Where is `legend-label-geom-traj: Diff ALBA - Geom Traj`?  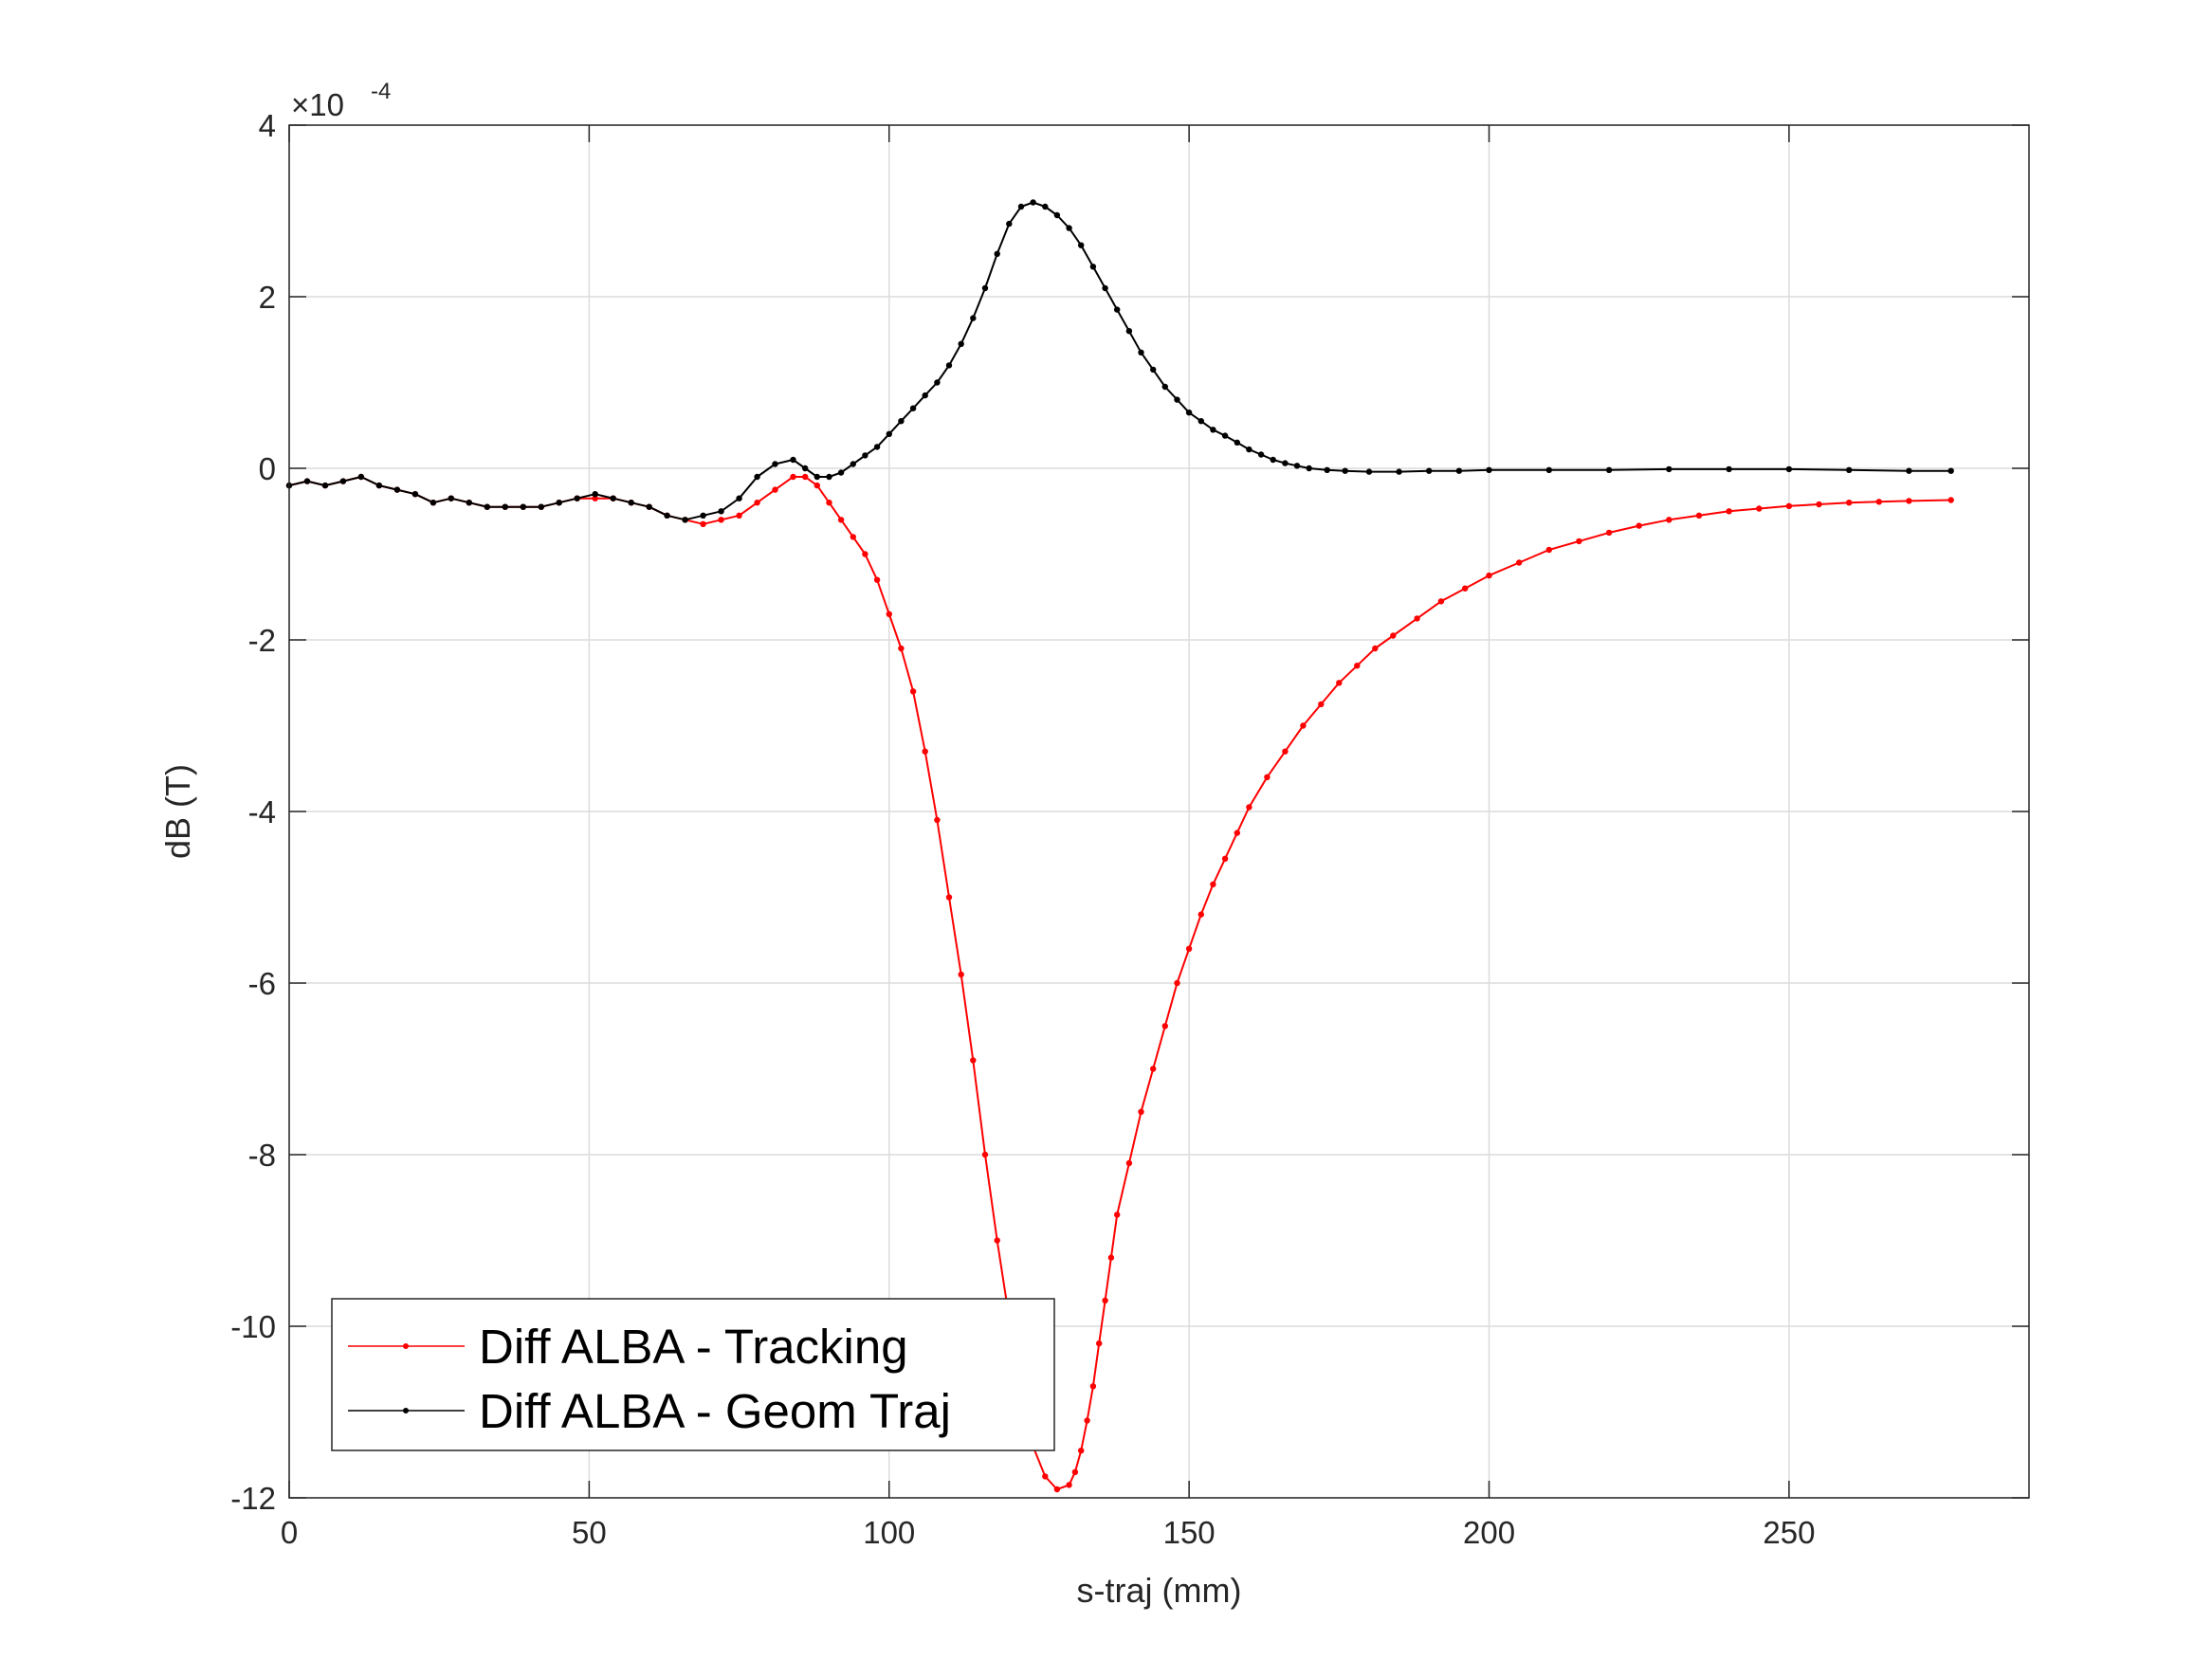
legend-label-geom-traj: Diff ALBA - Geom Traj is located at coordinates (715, 1411).